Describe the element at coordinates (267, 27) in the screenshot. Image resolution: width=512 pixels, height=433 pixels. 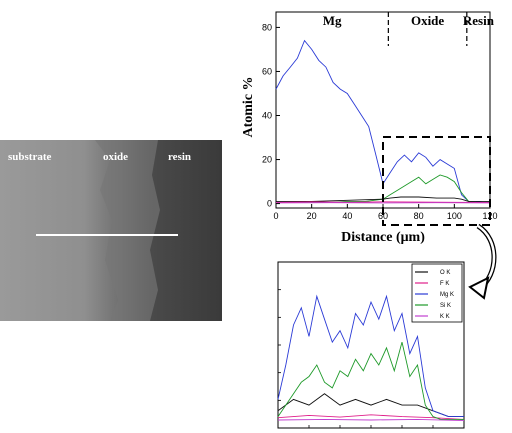
I see `main-y-tick-label: 80` at that location.